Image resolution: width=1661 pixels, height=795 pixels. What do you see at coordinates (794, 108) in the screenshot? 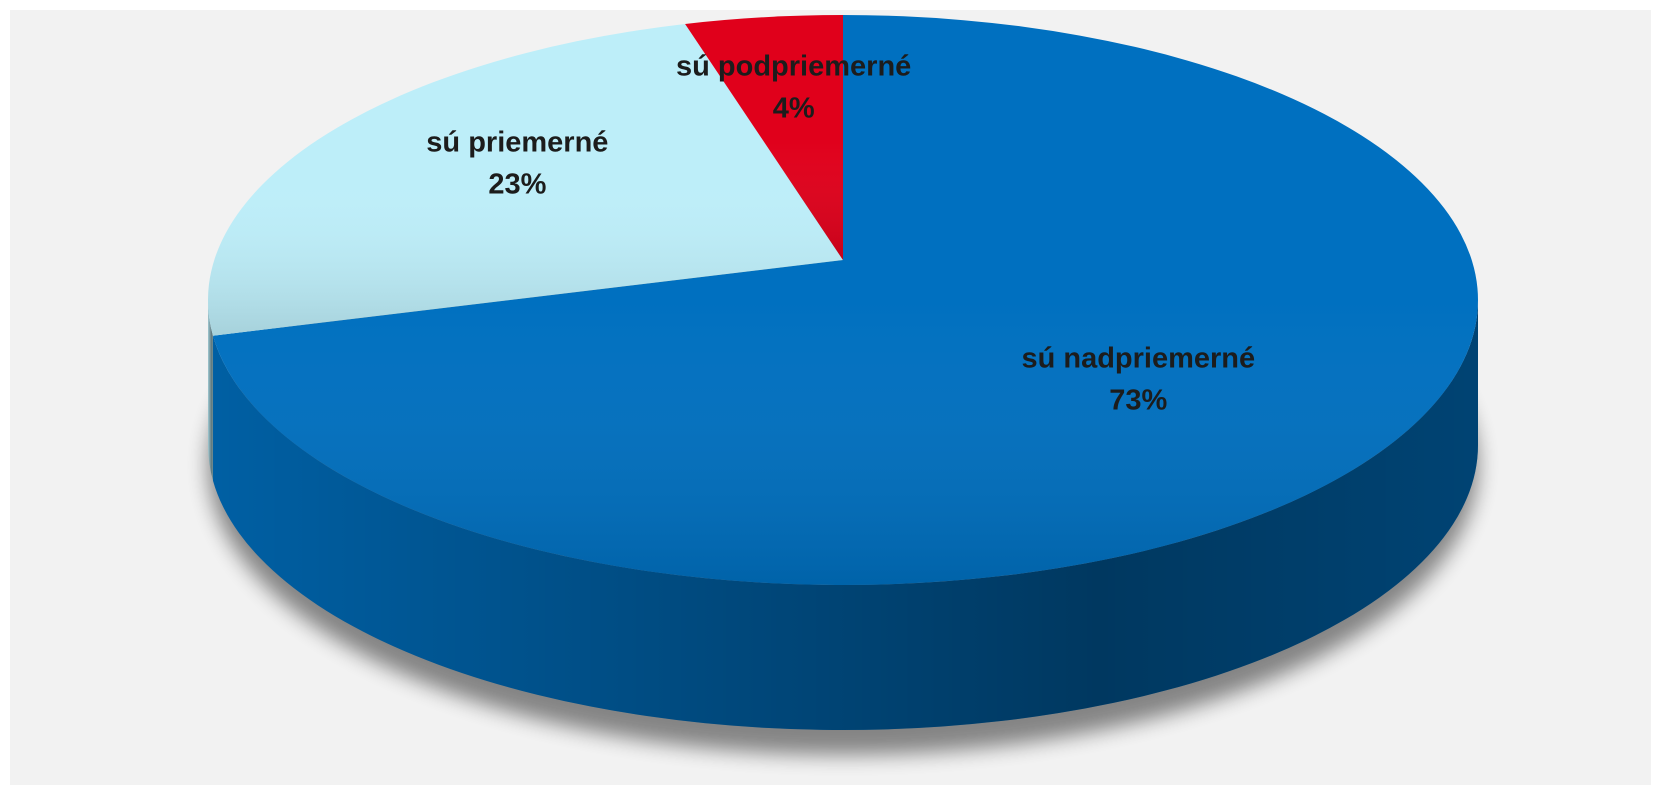
I see `value-label: 4%` at bounding box center [794, 108].